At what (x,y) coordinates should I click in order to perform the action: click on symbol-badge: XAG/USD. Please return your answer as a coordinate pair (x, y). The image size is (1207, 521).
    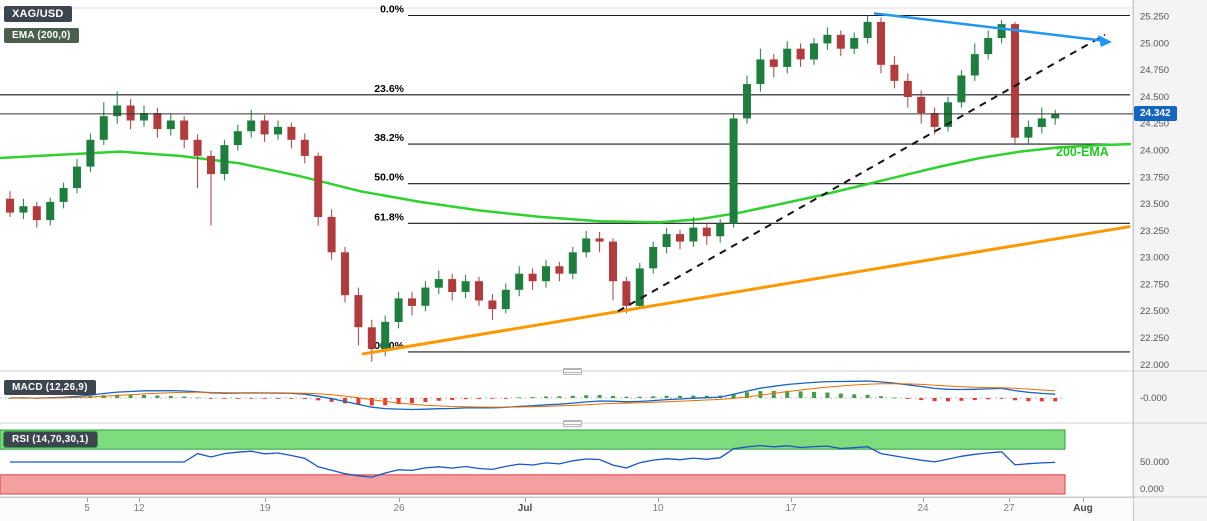
    Looking at the image, I should click on (38, 14).